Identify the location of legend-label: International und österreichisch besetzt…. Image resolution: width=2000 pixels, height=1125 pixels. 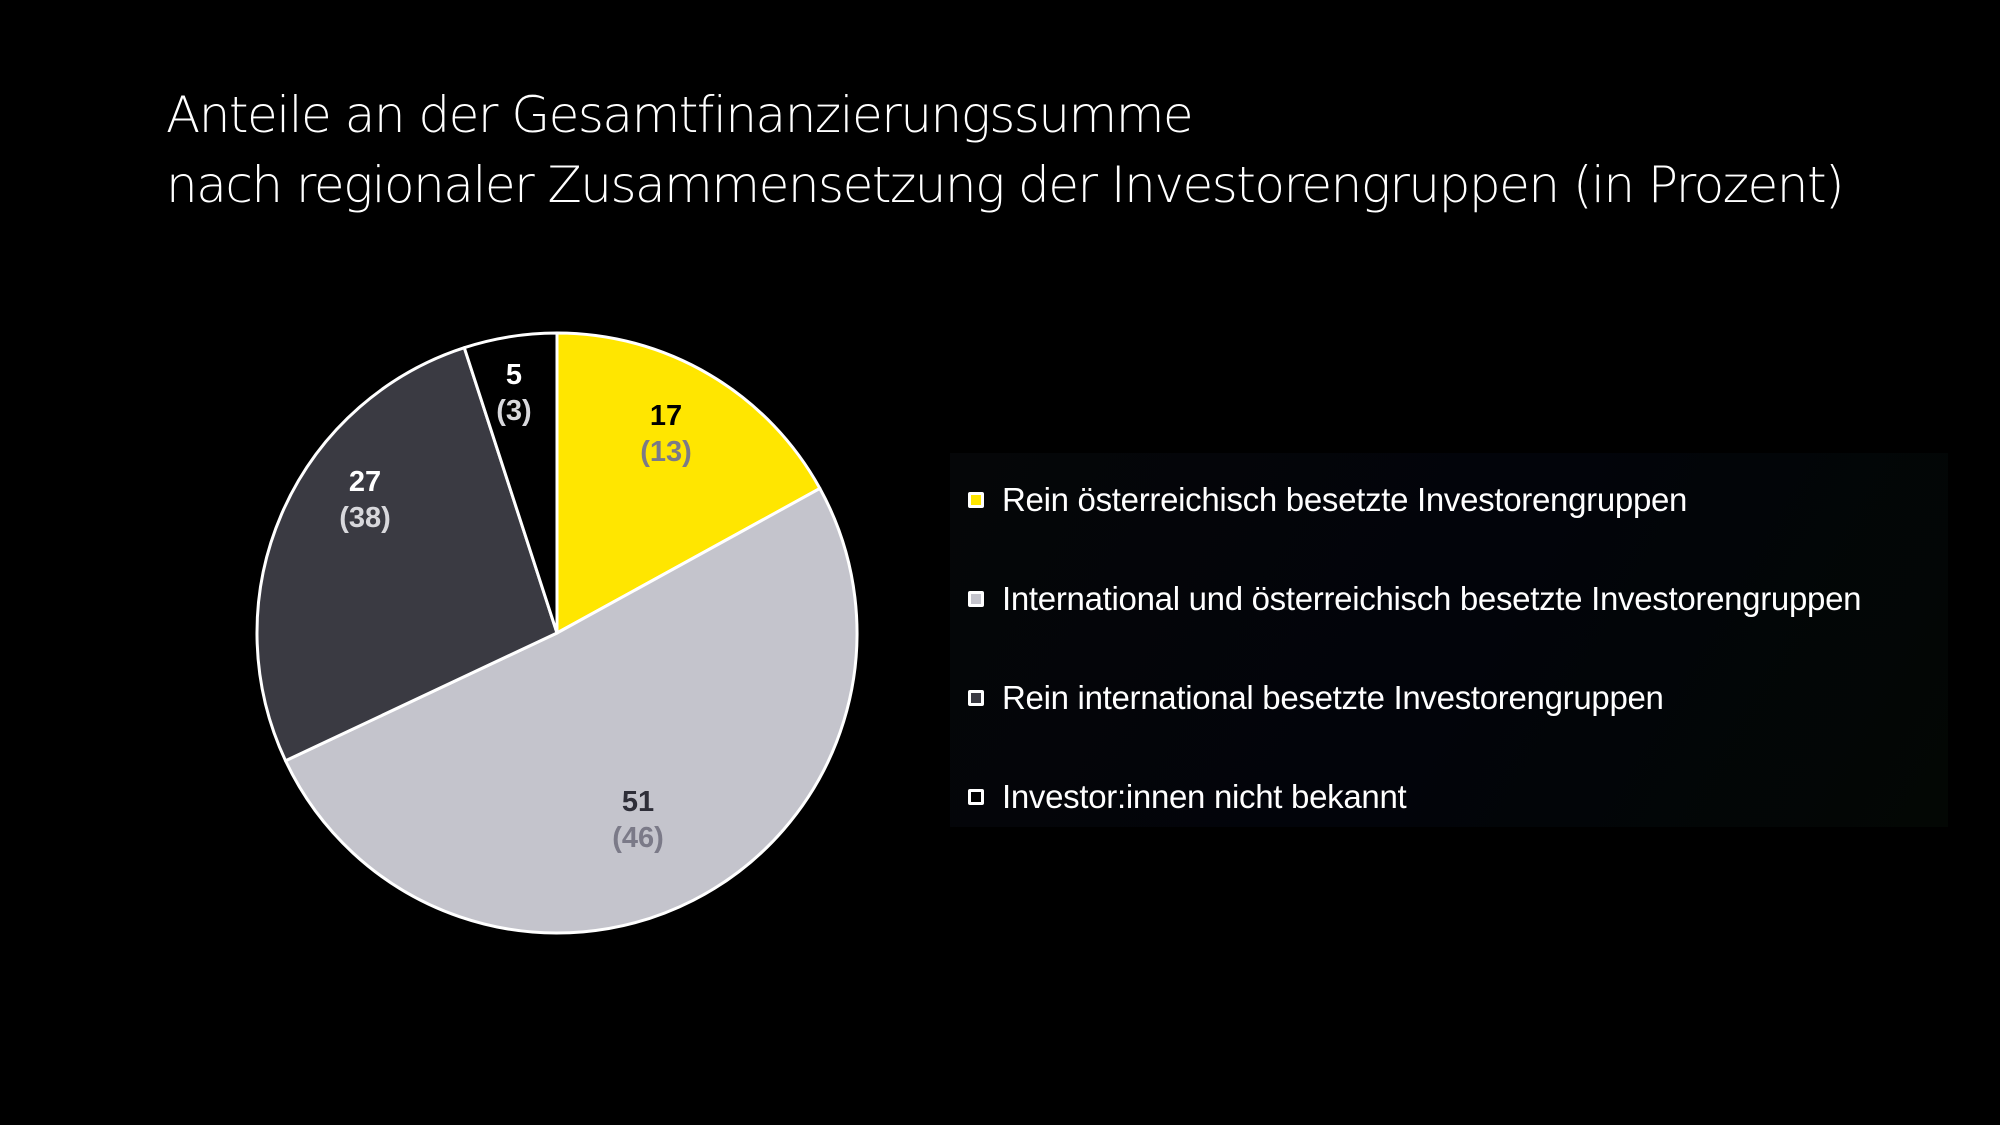
(1432, 598).